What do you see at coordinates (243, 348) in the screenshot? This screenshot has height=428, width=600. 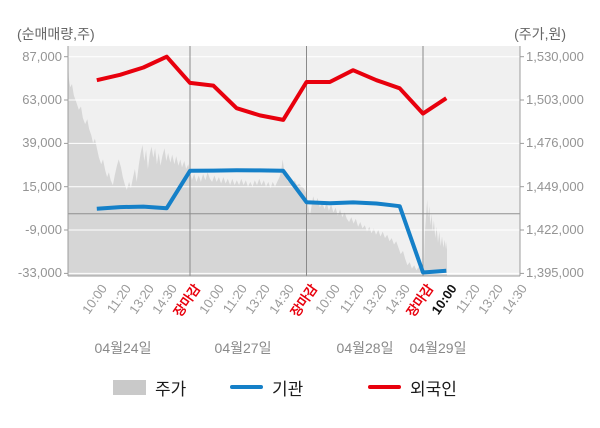 I see `x-date-label: 04월27일` at bounding box center [243, 348].